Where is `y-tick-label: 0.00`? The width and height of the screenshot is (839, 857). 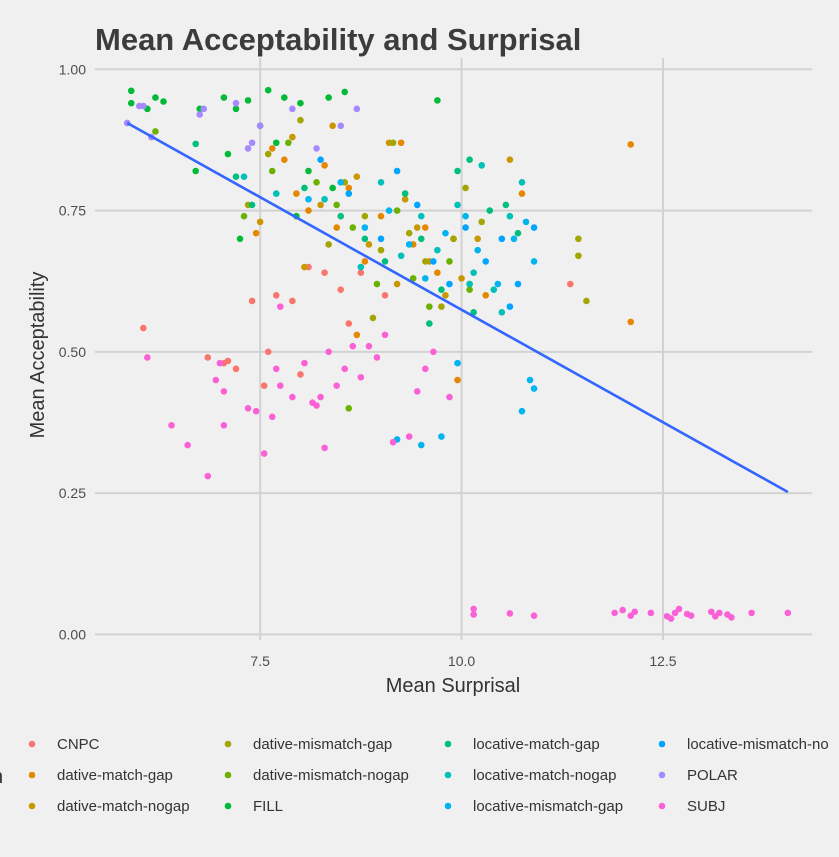 y-tick-label: 0.00 is located at coordinates (72, 634).